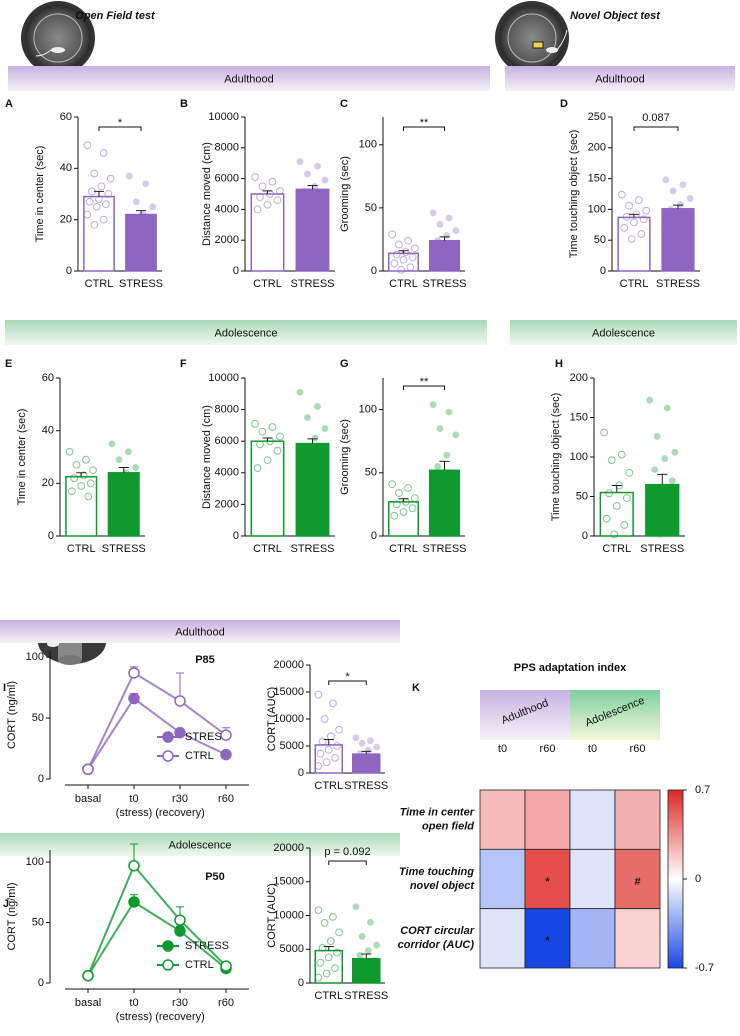 The height and width of the screenshot is (1036, 740). Describe the element at coordinates (579, 457) in the screenshot. I see `y-tick-label: 100` at that location.